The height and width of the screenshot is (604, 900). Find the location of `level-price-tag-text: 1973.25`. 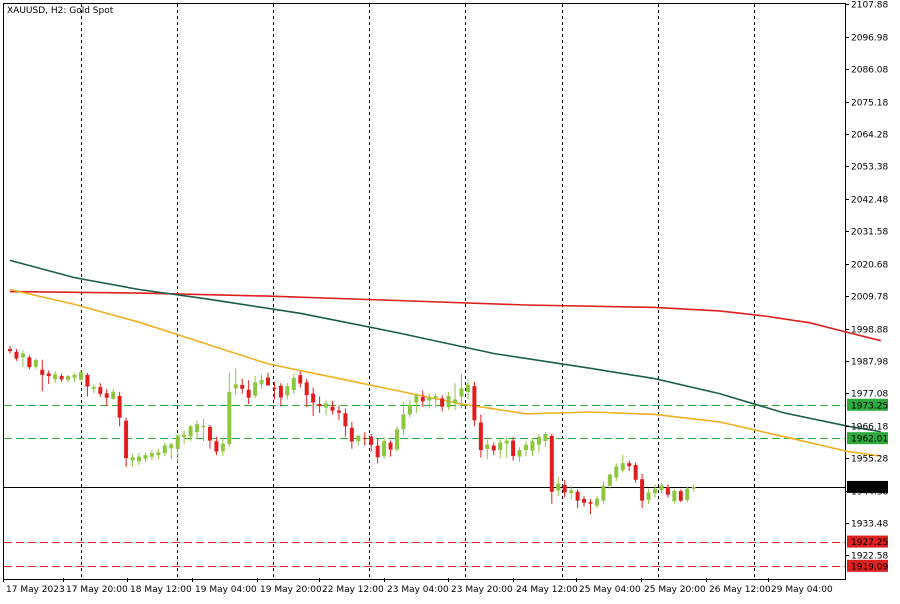

level-price-tag-text: 1973.25 is located at coordinates (869, 406).